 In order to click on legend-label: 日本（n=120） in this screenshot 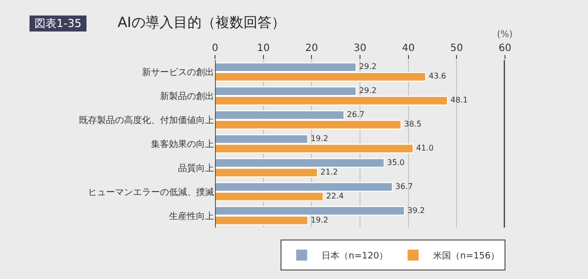, I will do `click(355, 256)`.